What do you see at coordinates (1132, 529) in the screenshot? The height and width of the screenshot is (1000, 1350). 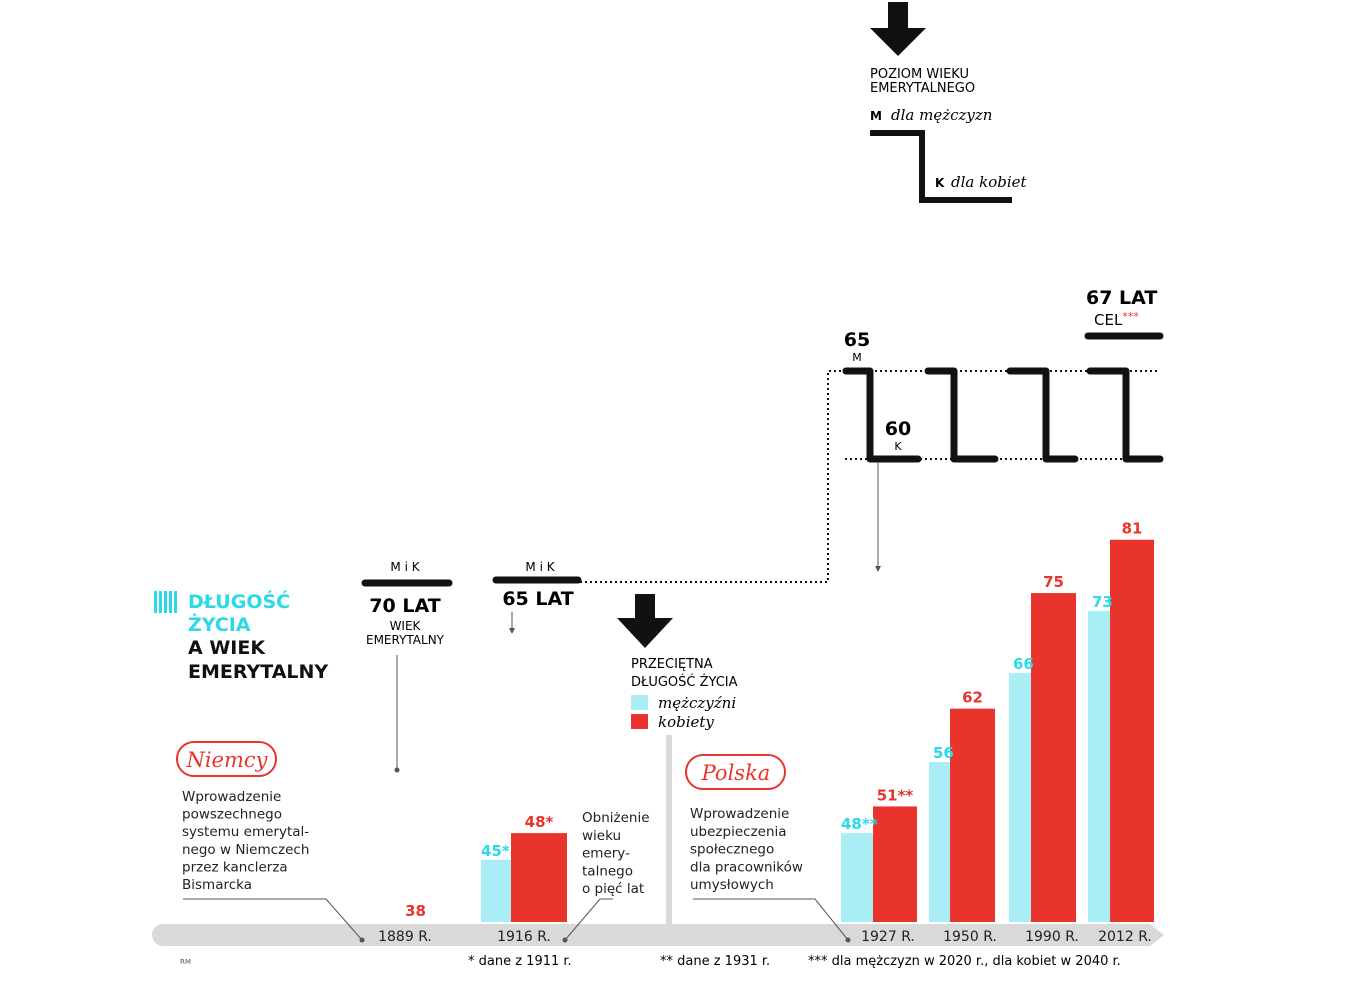 I see `bar-label-women-5: 81` at bounding box center [1132, 529].